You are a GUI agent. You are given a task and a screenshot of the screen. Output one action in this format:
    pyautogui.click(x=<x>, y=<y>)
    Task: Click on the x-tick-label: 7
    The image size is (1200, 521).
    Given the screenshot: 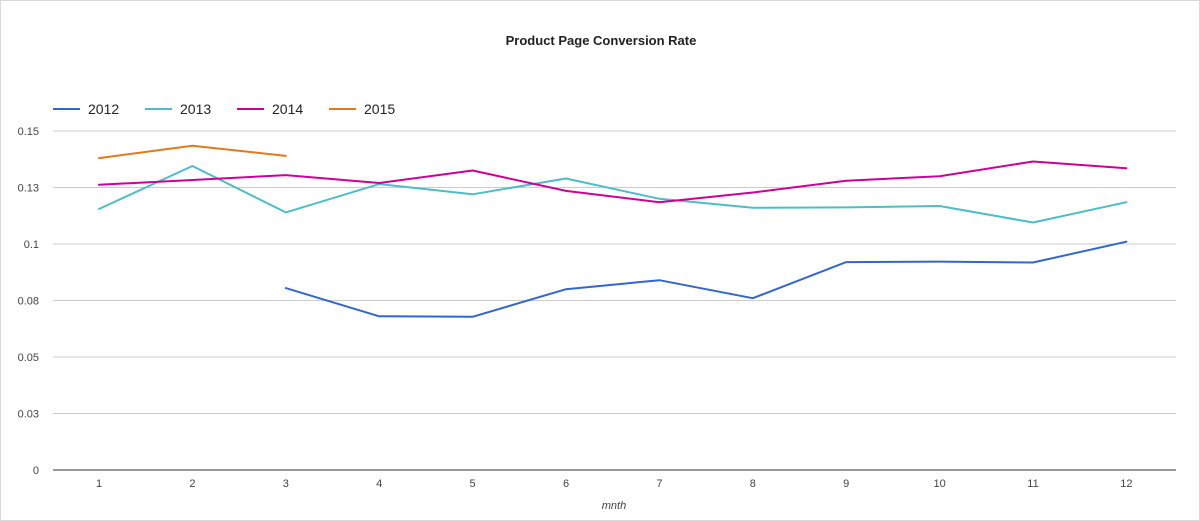 What is the action you would take?
    pyautogui.click(x=659, y=484)
    